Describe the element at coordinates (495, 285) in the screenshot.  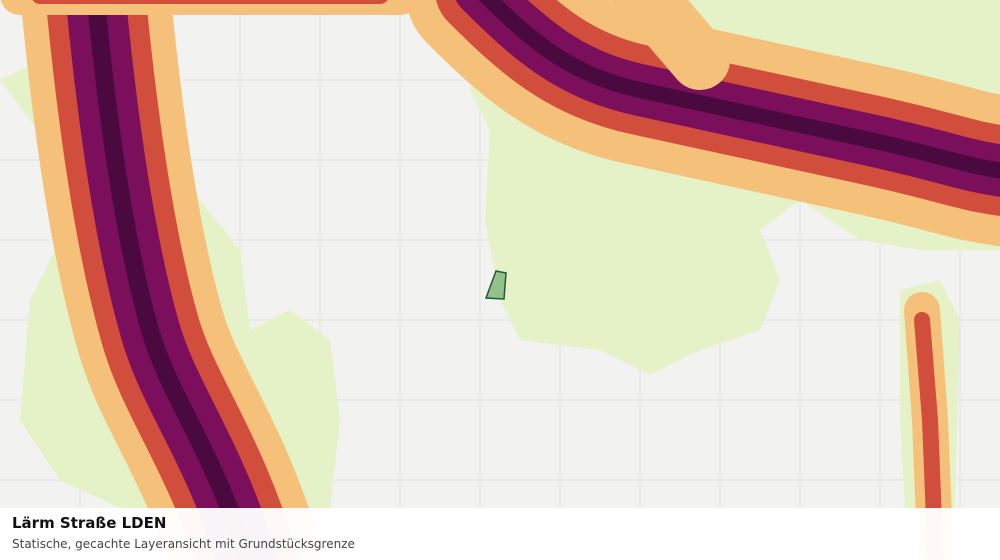
I see `parcel-boundary` at that location.